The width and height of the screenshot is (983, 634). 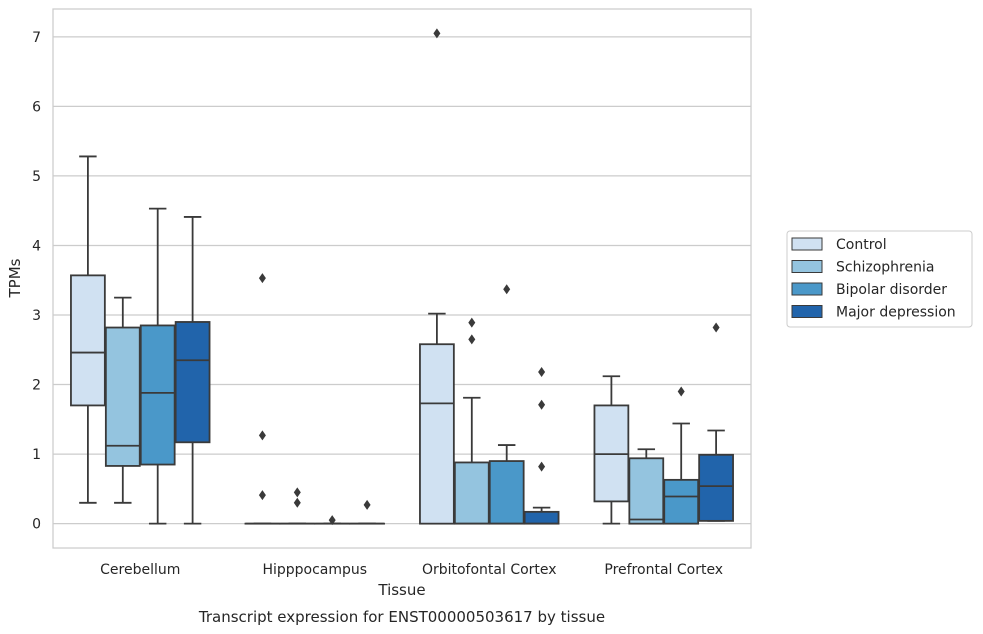 I want to click on y-axis-ticks: 0 1 2 3 4 5 6 7, so click(x=36, y=281).